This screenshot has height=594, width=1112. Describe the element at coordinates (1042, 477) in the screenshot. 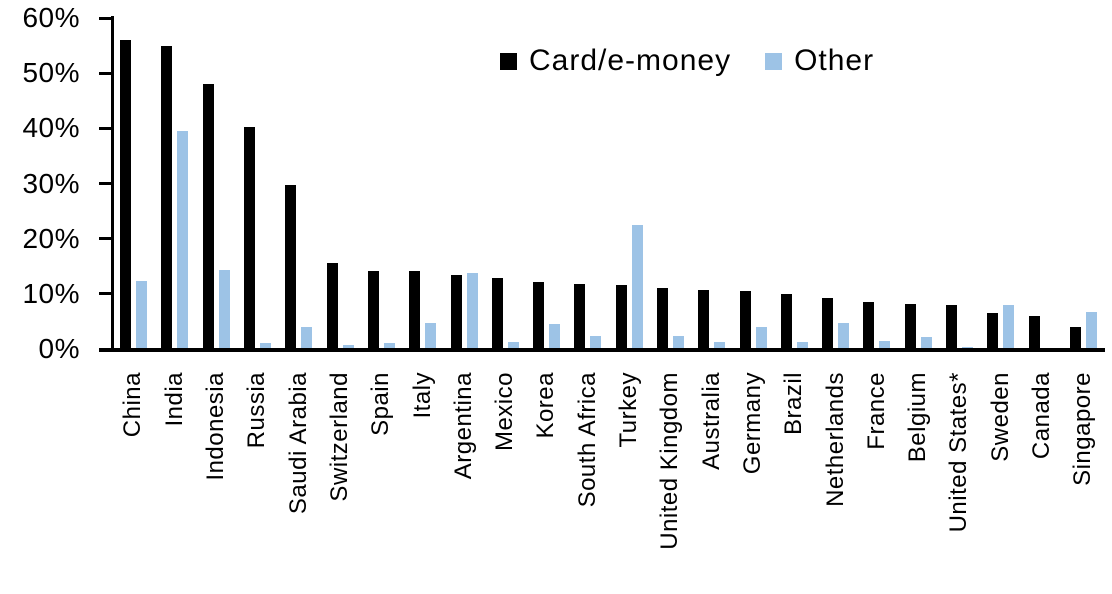

I see `x-label-cell: Canada` at that location.